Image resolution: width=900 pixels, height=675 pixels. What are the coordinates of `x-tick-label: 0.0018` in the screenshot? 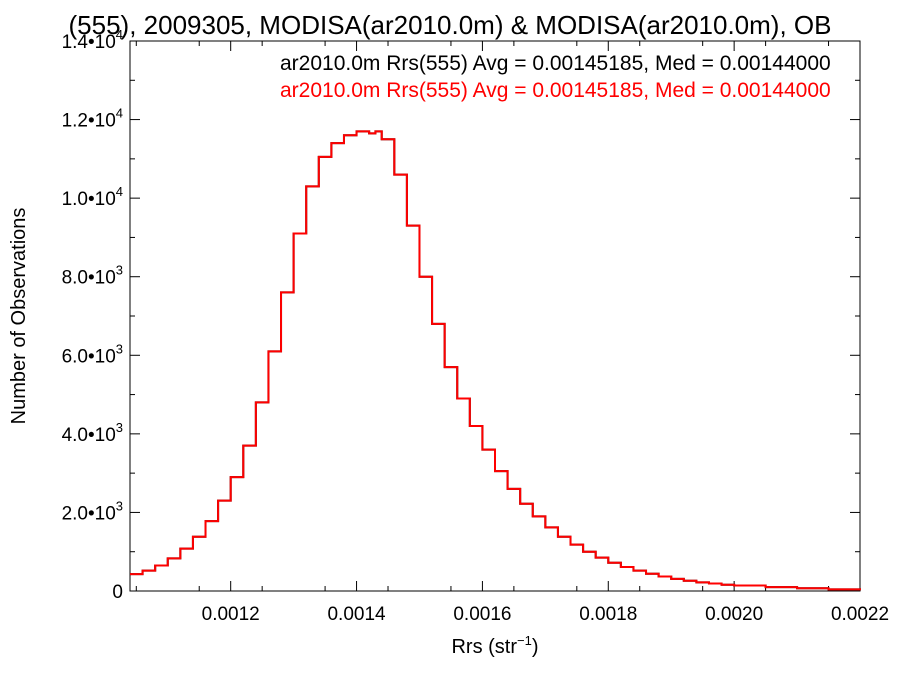 It's located at (608, 614).